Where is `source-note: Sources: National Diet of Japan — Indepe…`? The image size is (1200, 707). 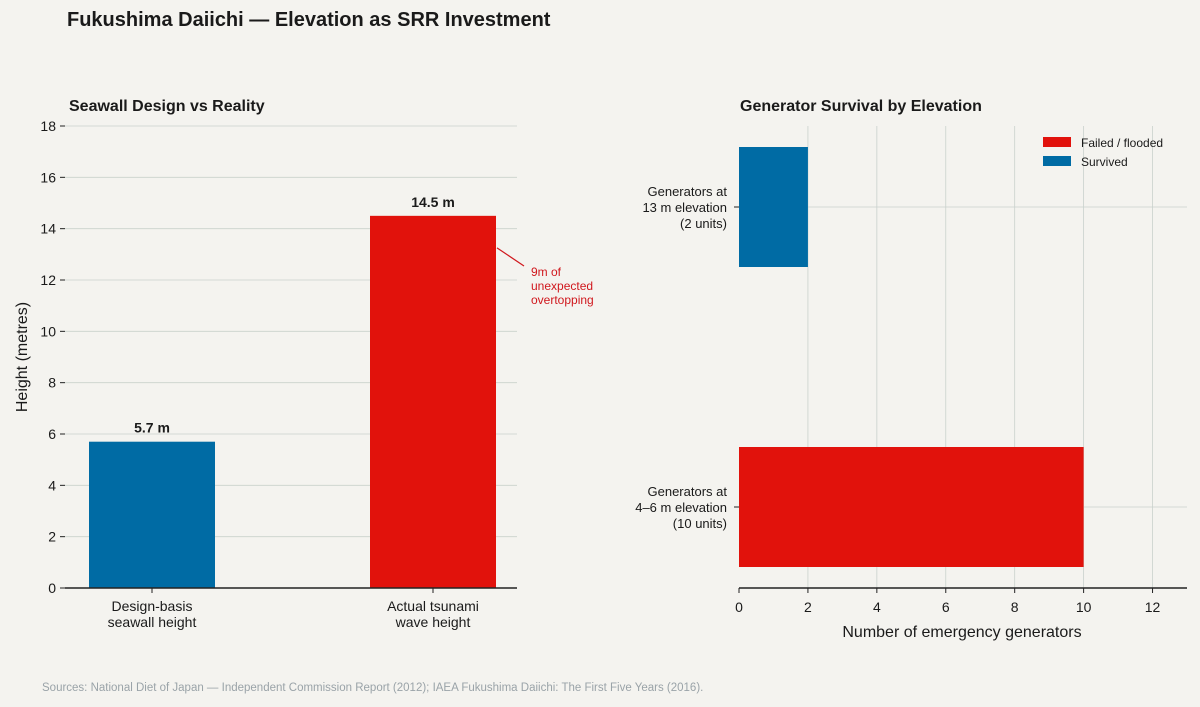
source-note: Sources: National Diet of Japan — Indepe… is located at coordinates (373, 688).